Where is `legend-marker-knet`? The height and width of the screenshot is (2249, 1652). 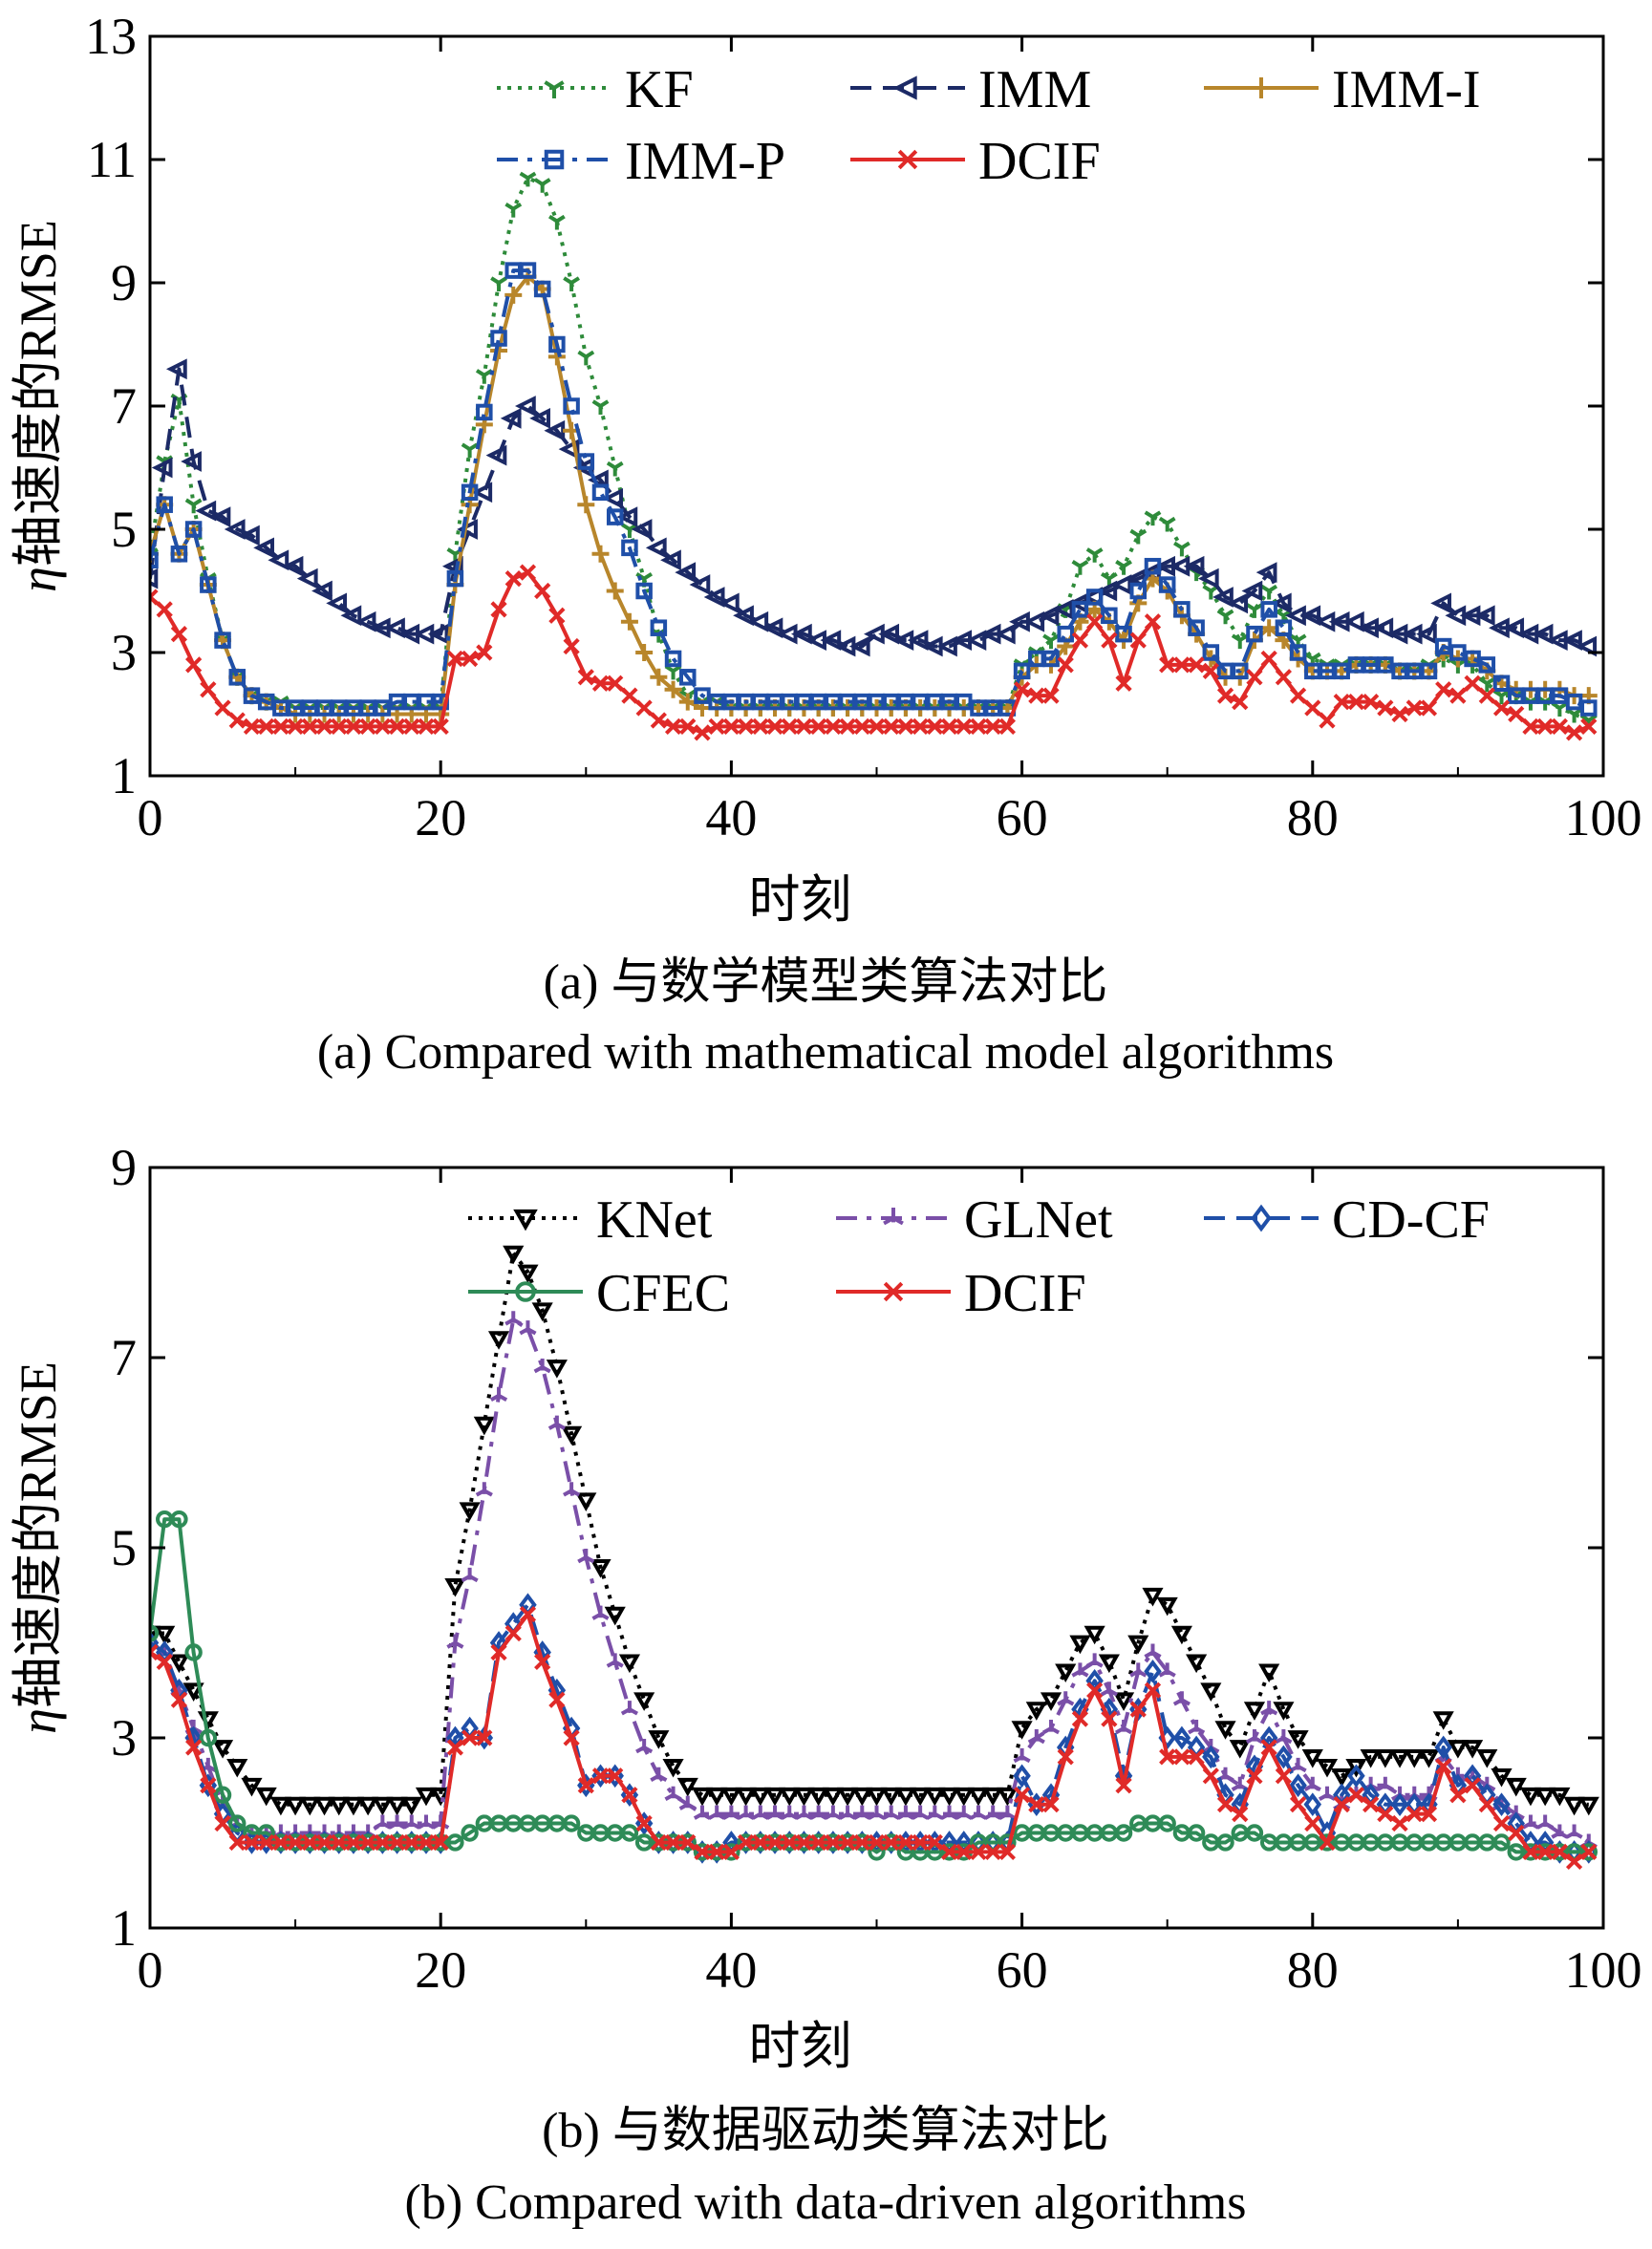 legend-marker-knet is located at coordinates (526, 1220).